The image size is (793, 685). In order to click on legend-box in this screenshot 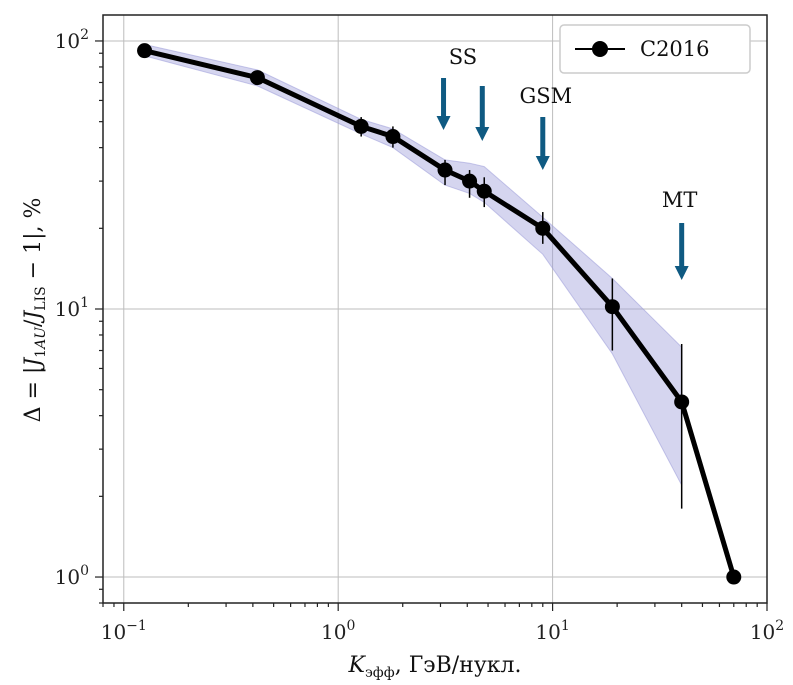, I will do `click(655, 49)`.